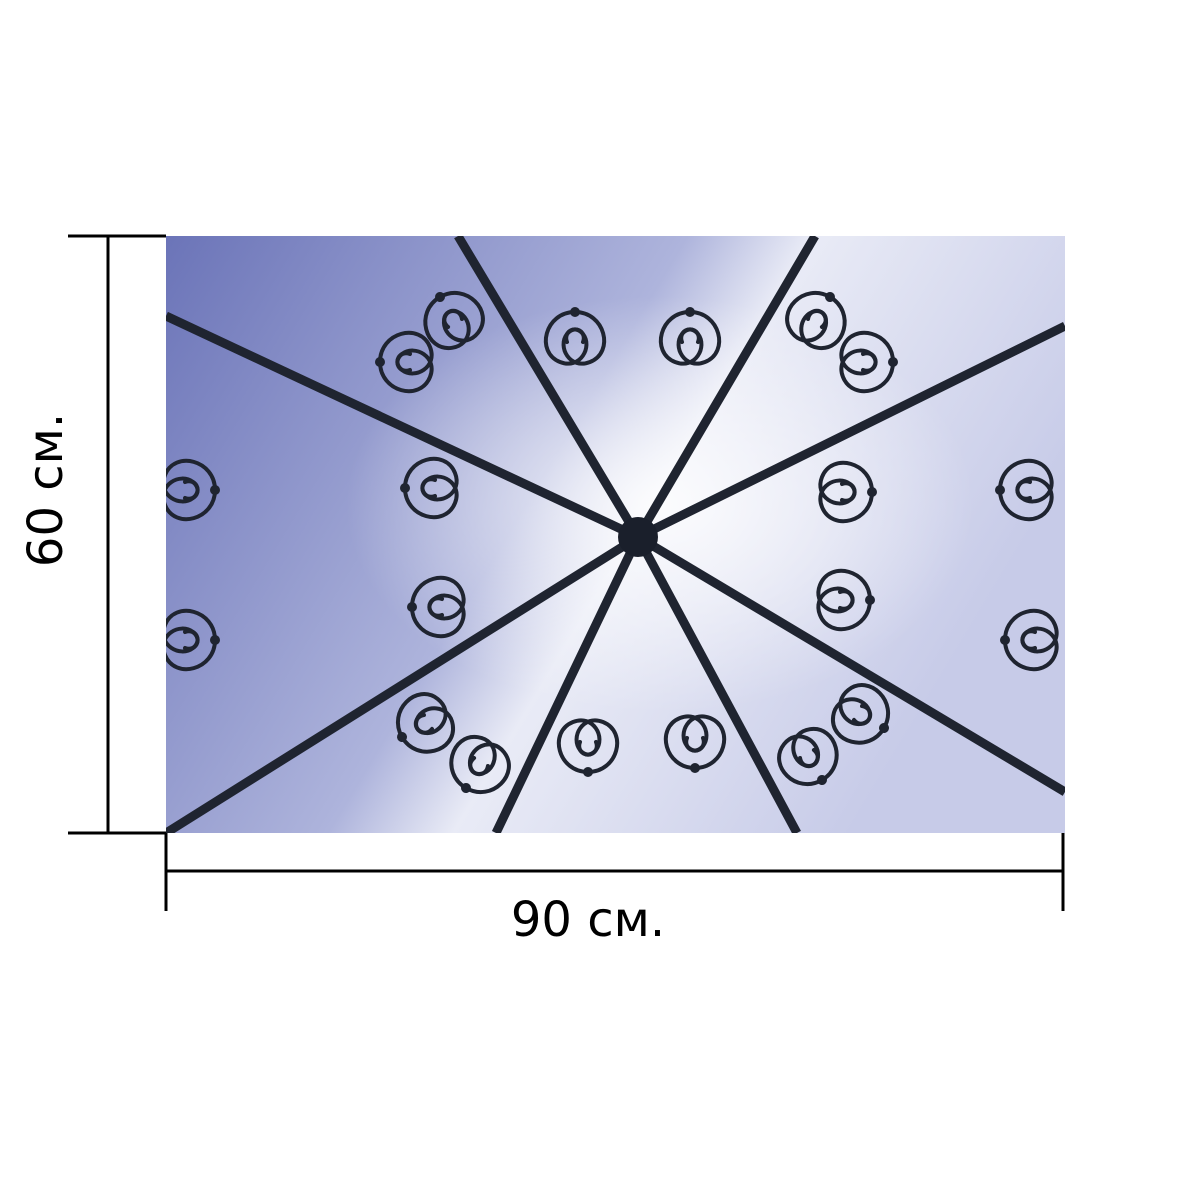 The image size is (1200, 1200). Describe the element at coordinates (46, 490) in the screenshot. I see `height-label: 60 см.` at that location.